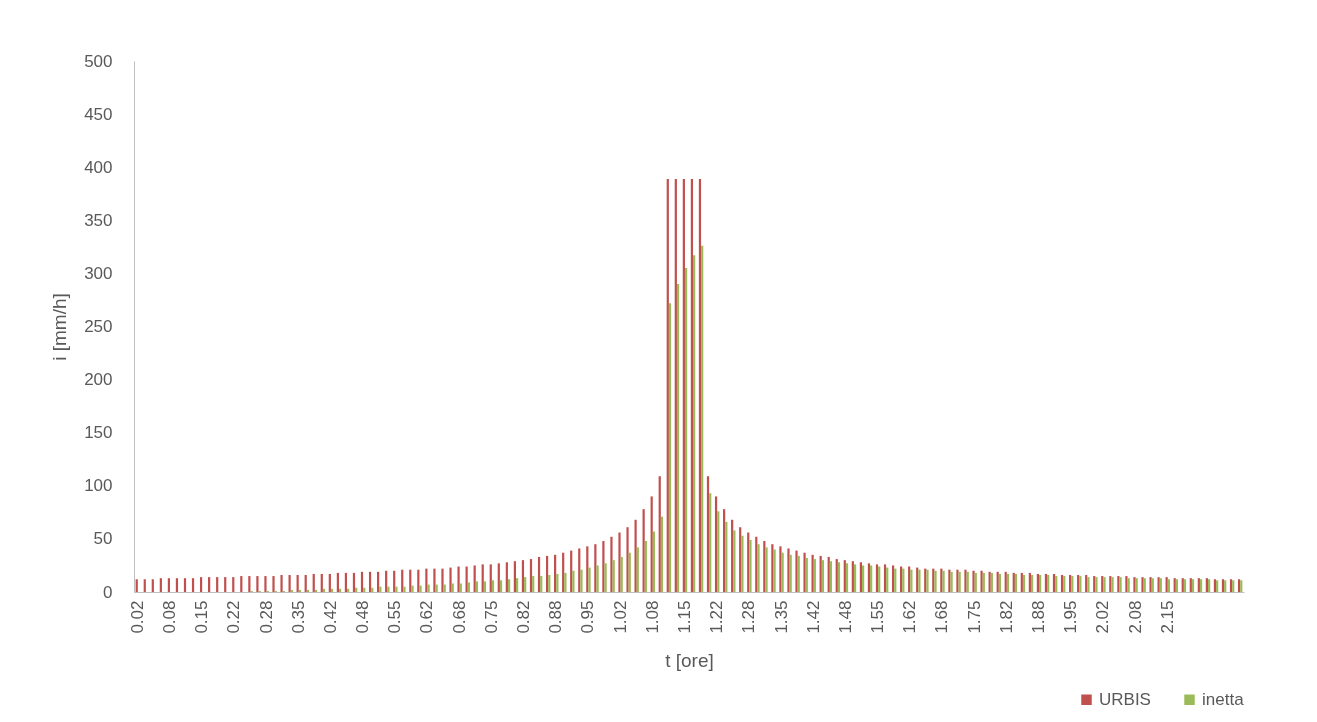  Describe the element at coordinates (717, 617) in the screenshot. I see `x-tick-label: 1.22` at that location.